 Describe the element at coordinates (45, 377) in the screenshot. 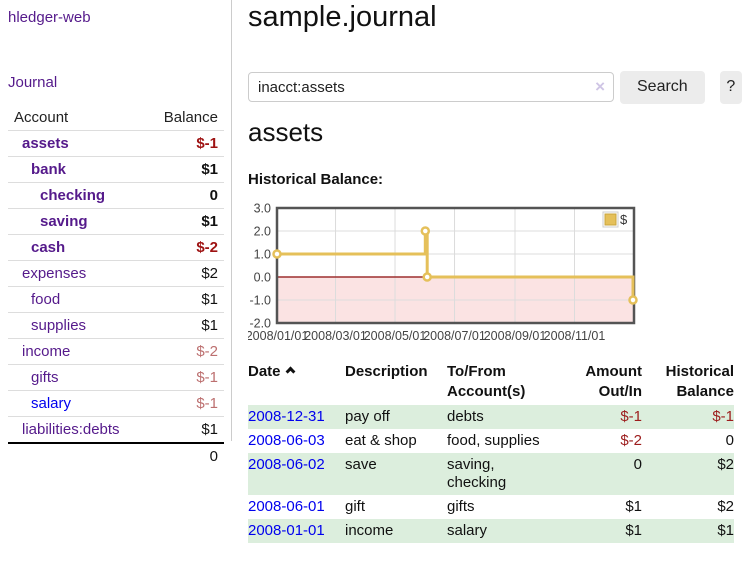

I see `account-link-gifts: gifts` at that location.